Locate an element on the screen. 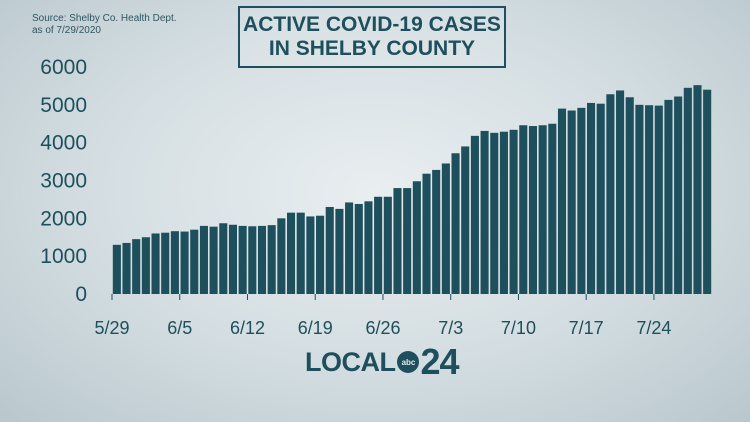 This screenshot has width=750, height=422. x-tick-label: 6/12 is located at coordinates (247, 328).